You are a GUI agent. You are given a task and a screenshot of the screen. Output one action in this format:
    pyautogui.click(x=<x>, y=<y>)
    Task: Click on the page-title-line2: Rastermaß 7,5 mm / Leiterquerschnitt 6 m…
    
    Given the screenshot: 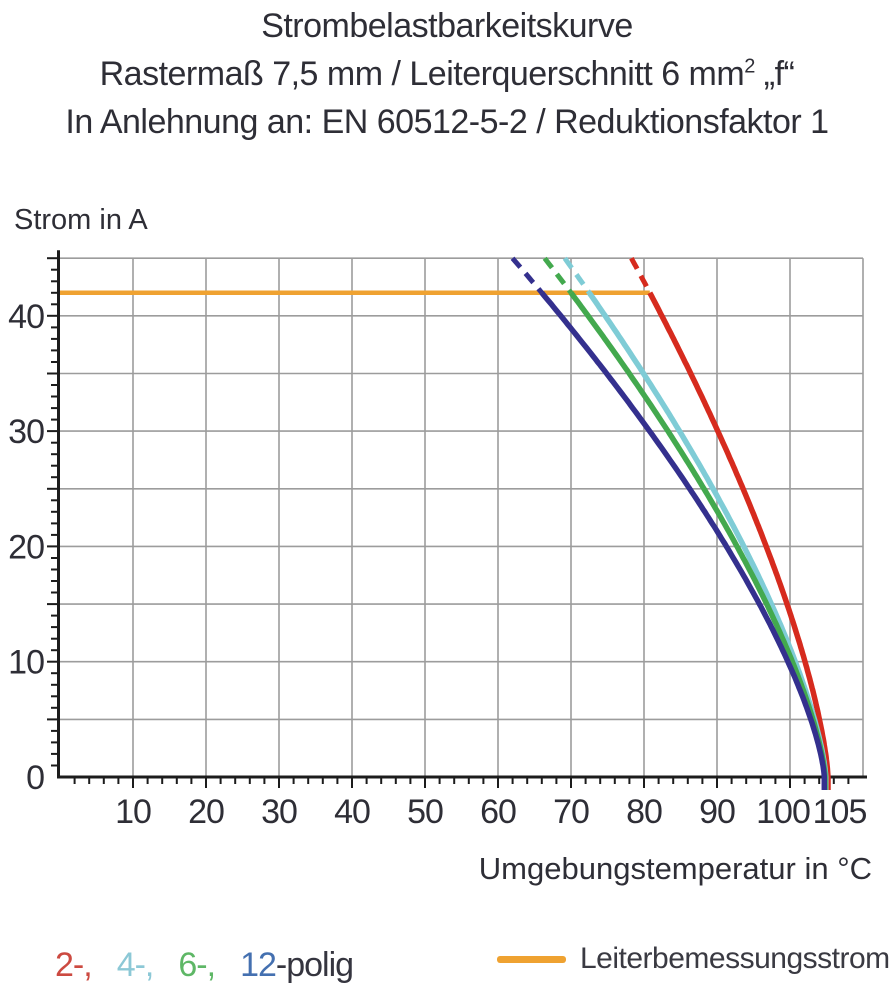 What is the action you would take?
    pyautogui.click(x=447, y=74)
    